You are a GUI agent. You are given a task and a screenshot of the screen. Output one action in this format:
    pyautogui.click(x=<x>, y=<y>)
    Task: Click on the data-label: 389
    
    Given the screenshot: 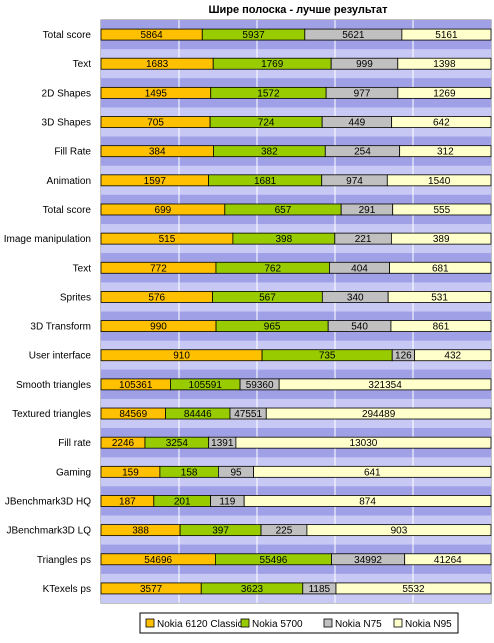 What is the action you would take?
    pyautogui.click(x=441, y=239)
    